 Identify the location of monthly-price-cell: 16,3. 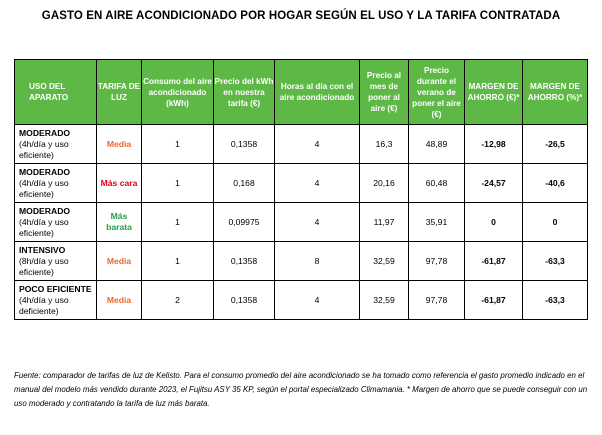
(384, 144).